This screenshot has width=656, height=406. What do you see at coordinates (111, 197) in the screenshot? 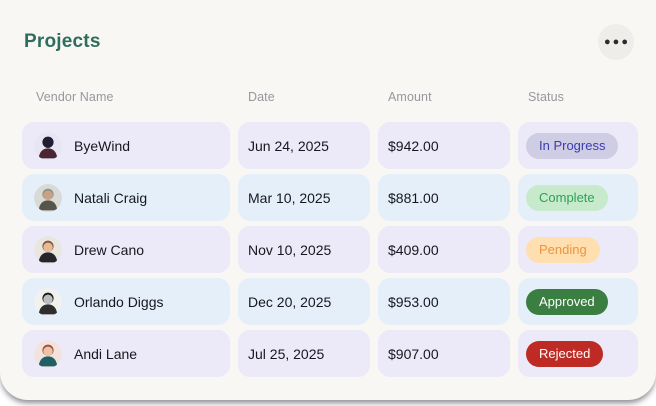
I see `vendor-name: Natali Craig` at bounding box center [111, 197].